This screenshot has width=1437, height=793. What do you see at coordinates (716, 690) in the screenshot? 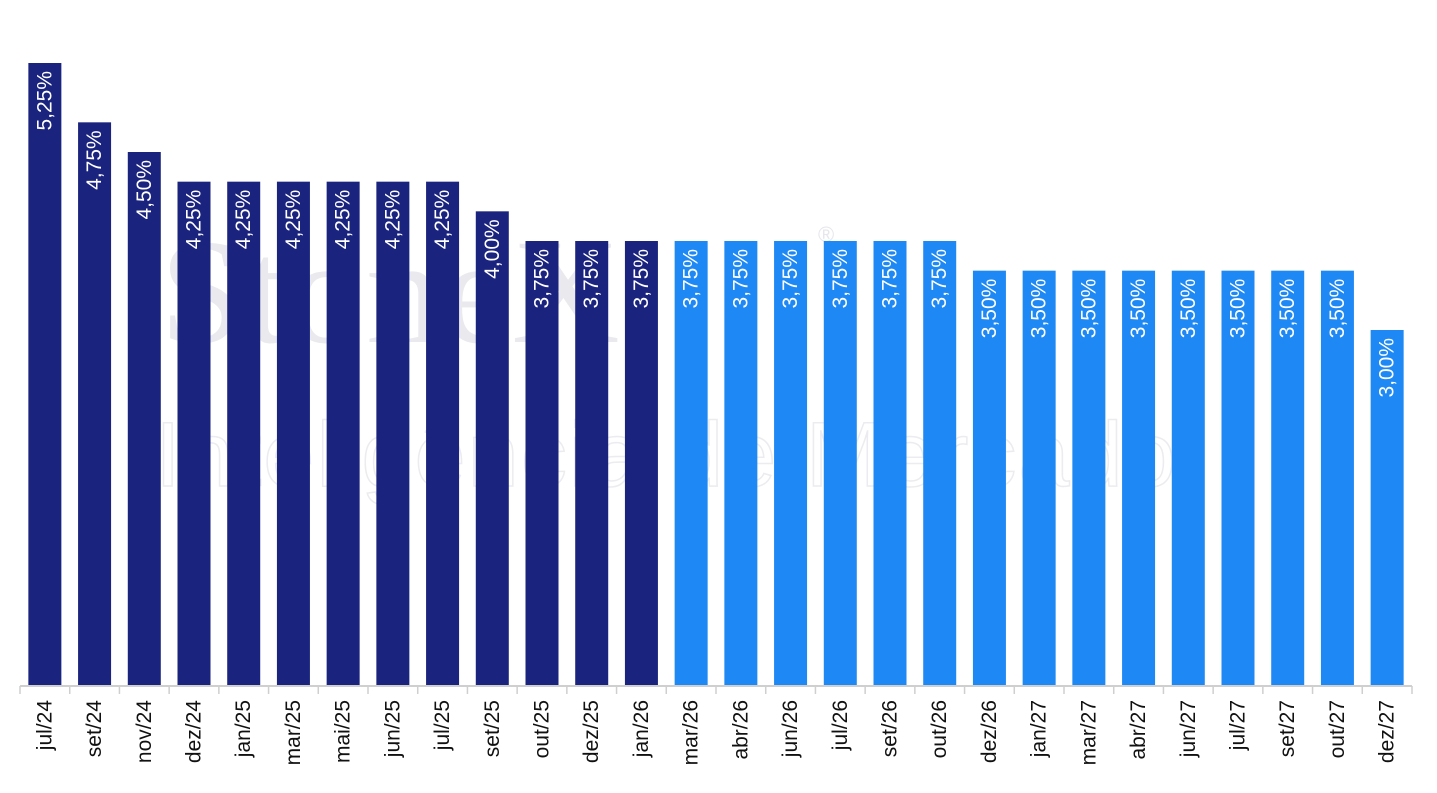
I see `x-axis-ticks` at bounding box center [716, 690].